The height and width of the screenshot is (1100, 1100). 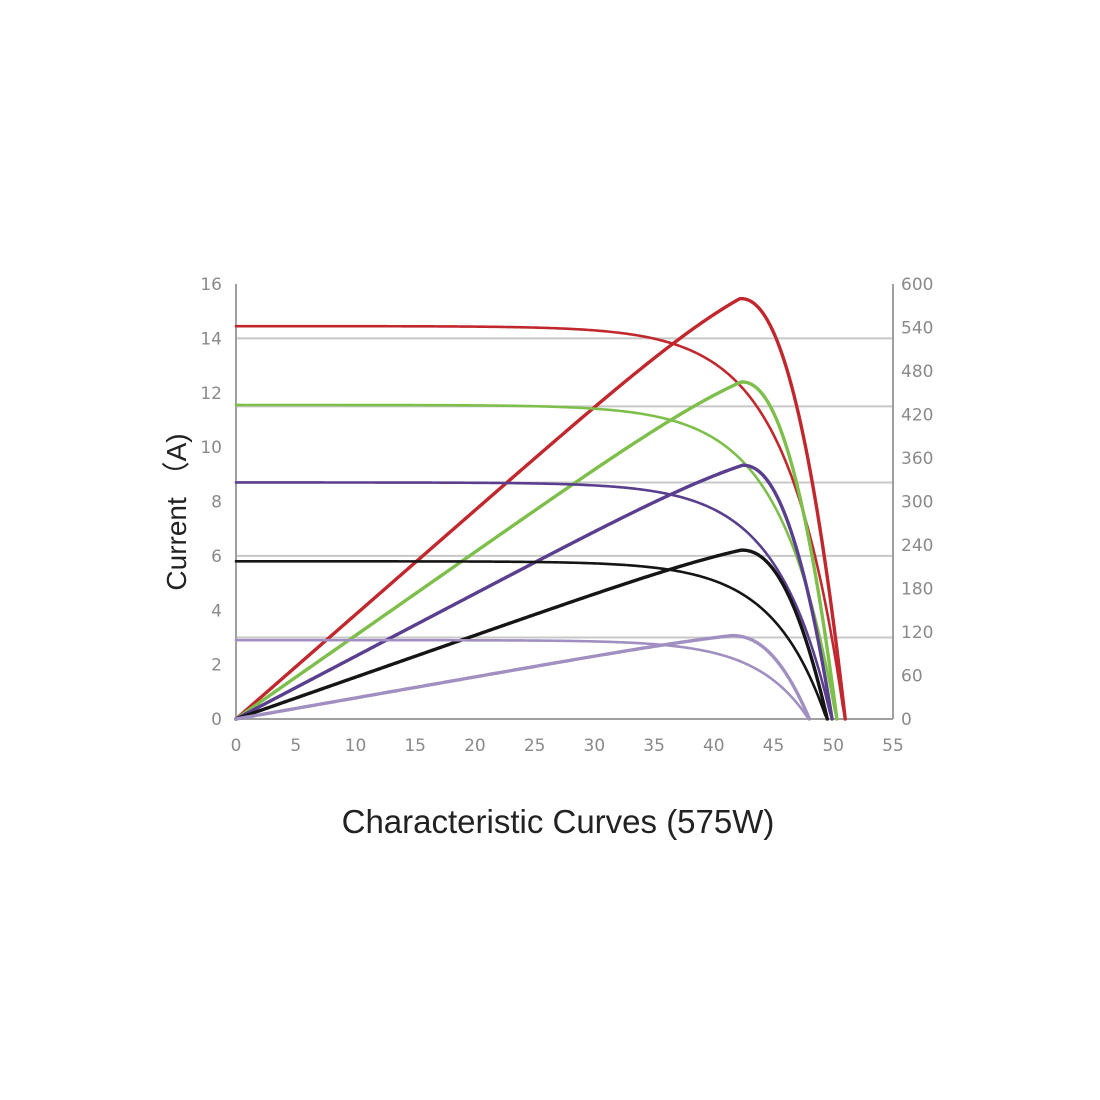 What do you see at coordinates (216, 720) in the screenshot?
I see `y-left-tick-label: 0` at bounding box center [216, 720].